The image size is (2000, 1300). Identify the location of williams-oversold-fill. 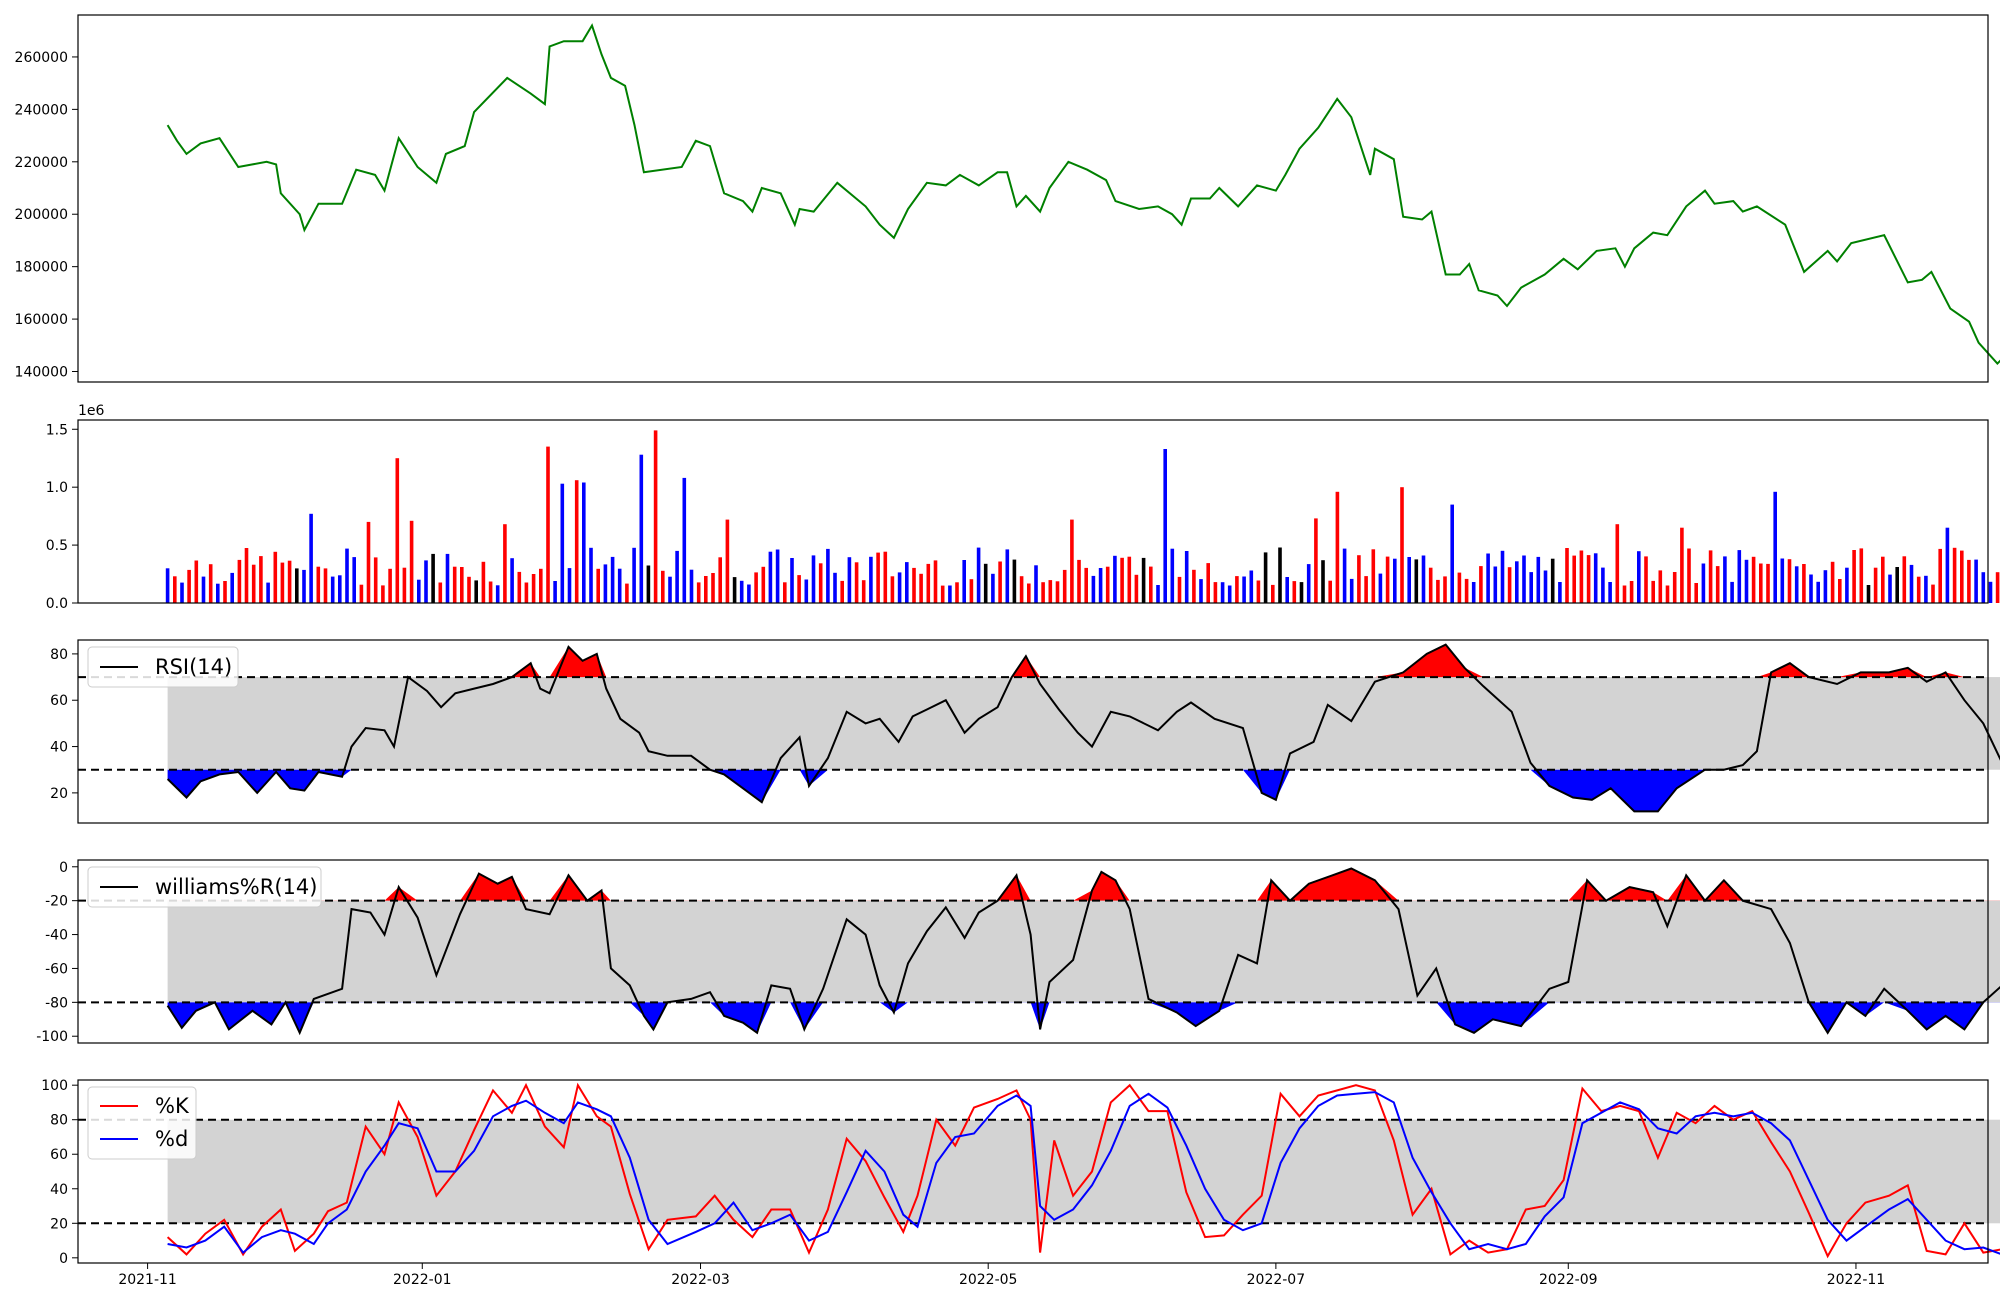
(1083, 1017).